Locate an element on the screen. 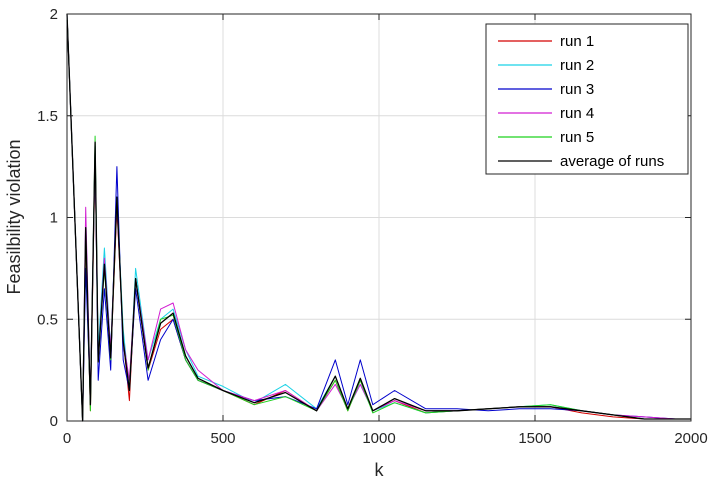 The image size is (715, 489). legend-box is located at coordinates (587, 99).